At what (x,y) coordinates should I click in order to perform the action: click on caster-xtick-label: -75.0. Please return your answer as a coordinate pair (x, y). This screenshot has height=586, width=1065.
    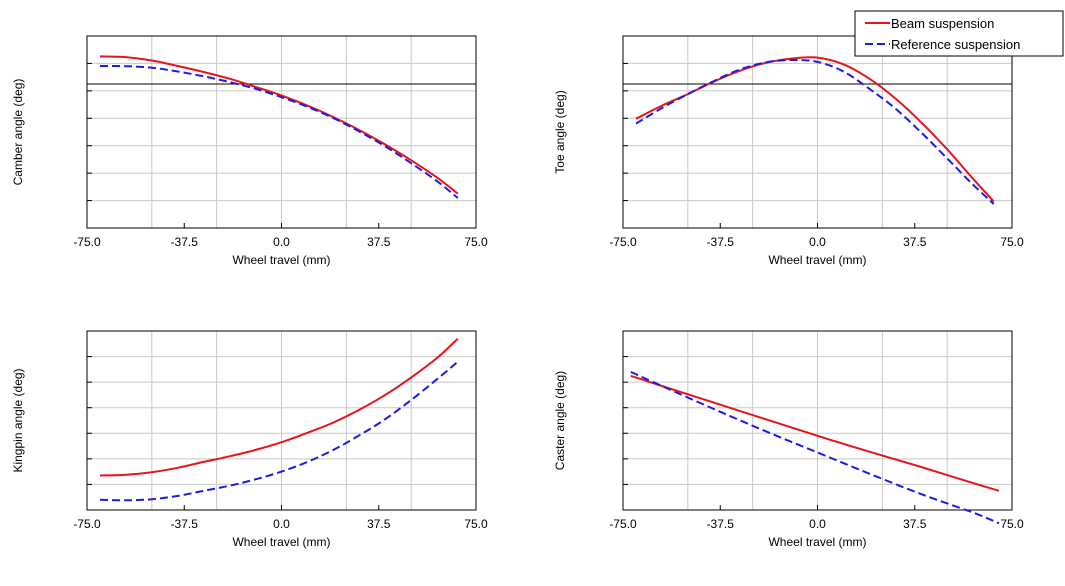
    Looking at the image, I should click on (623, 524).